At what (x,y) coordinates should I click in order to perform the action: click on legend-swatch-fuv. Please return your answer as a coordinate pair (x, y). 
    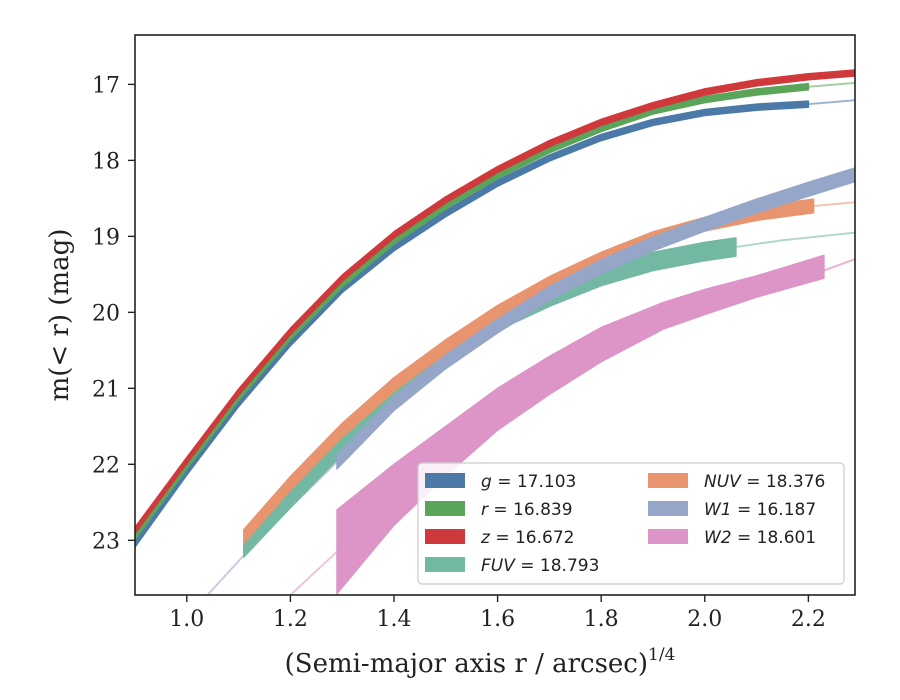
    Looking at the image, I should click on (445, 564).